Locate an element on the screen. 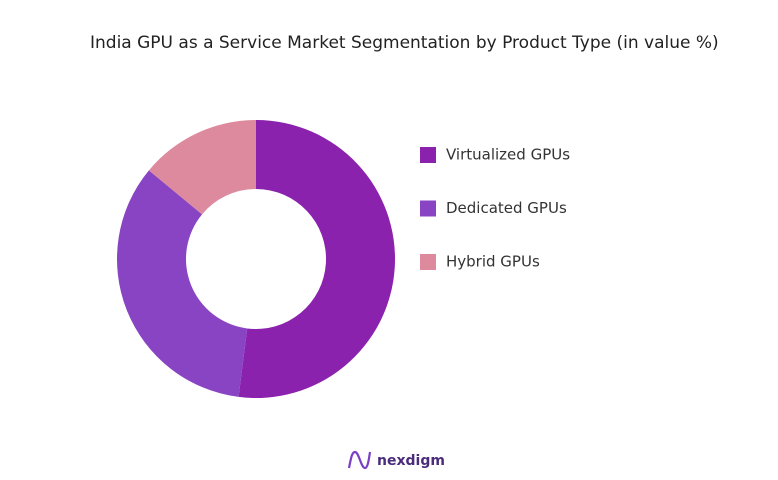 This screenshot has height=480, width=778. legend-label: Virtualized GPUs is located at coordinates (508, 155).